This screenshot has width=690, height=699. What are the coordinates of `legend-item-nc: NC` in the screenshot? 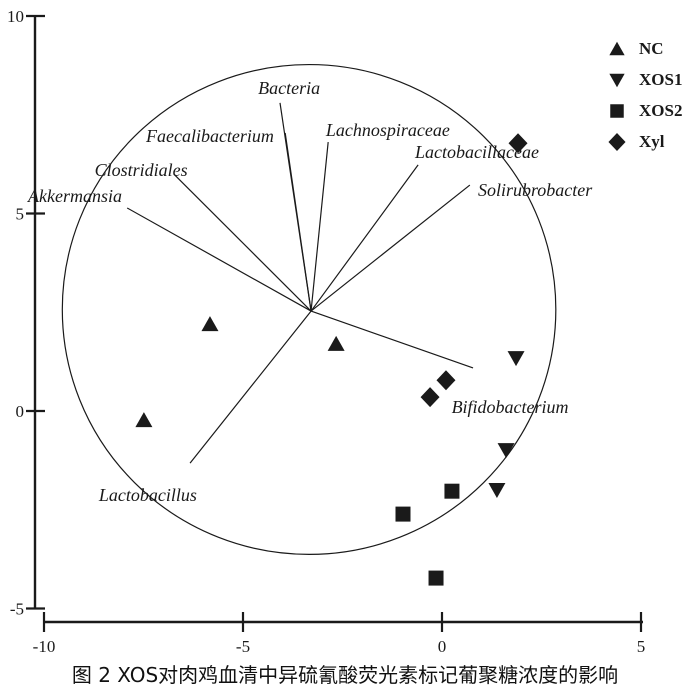 It's located at (644, 49).